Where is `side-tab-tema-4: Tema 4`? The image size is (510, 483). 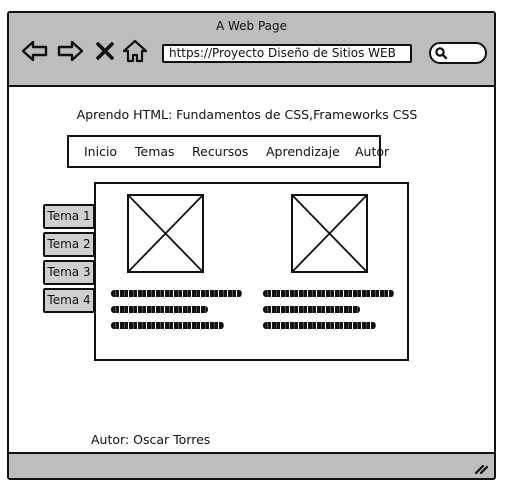
side-tab-tema-4: Tema 4 is located at coordinates (69, 300).